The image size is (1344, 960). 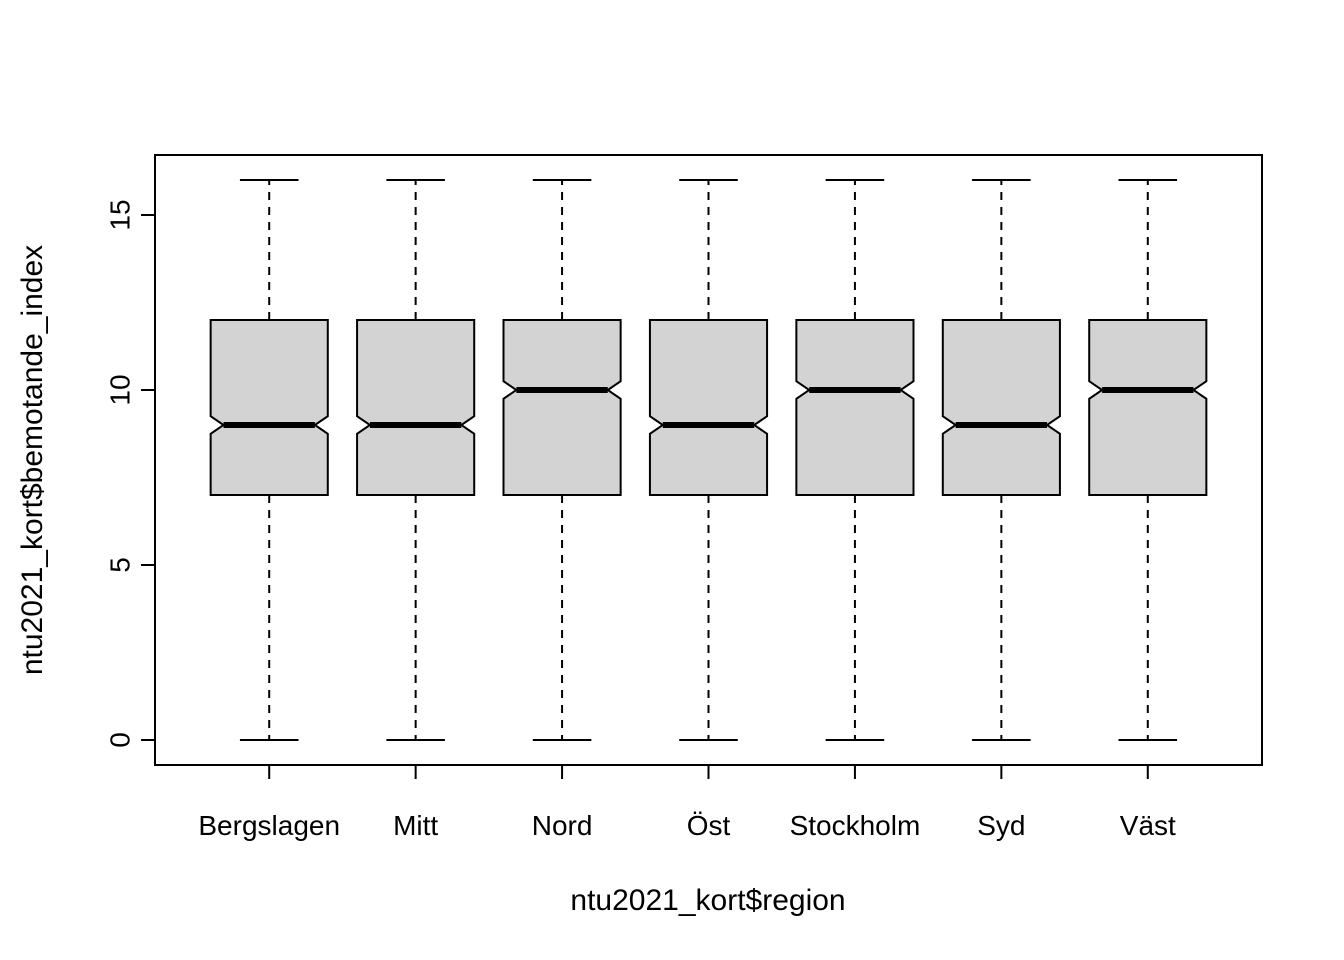 What do you see at coordinates (32, 460) in the screenshot?
I see `y-axis-title: ntu2021_kort$bemotande_index` at bounding box center [32, 460].